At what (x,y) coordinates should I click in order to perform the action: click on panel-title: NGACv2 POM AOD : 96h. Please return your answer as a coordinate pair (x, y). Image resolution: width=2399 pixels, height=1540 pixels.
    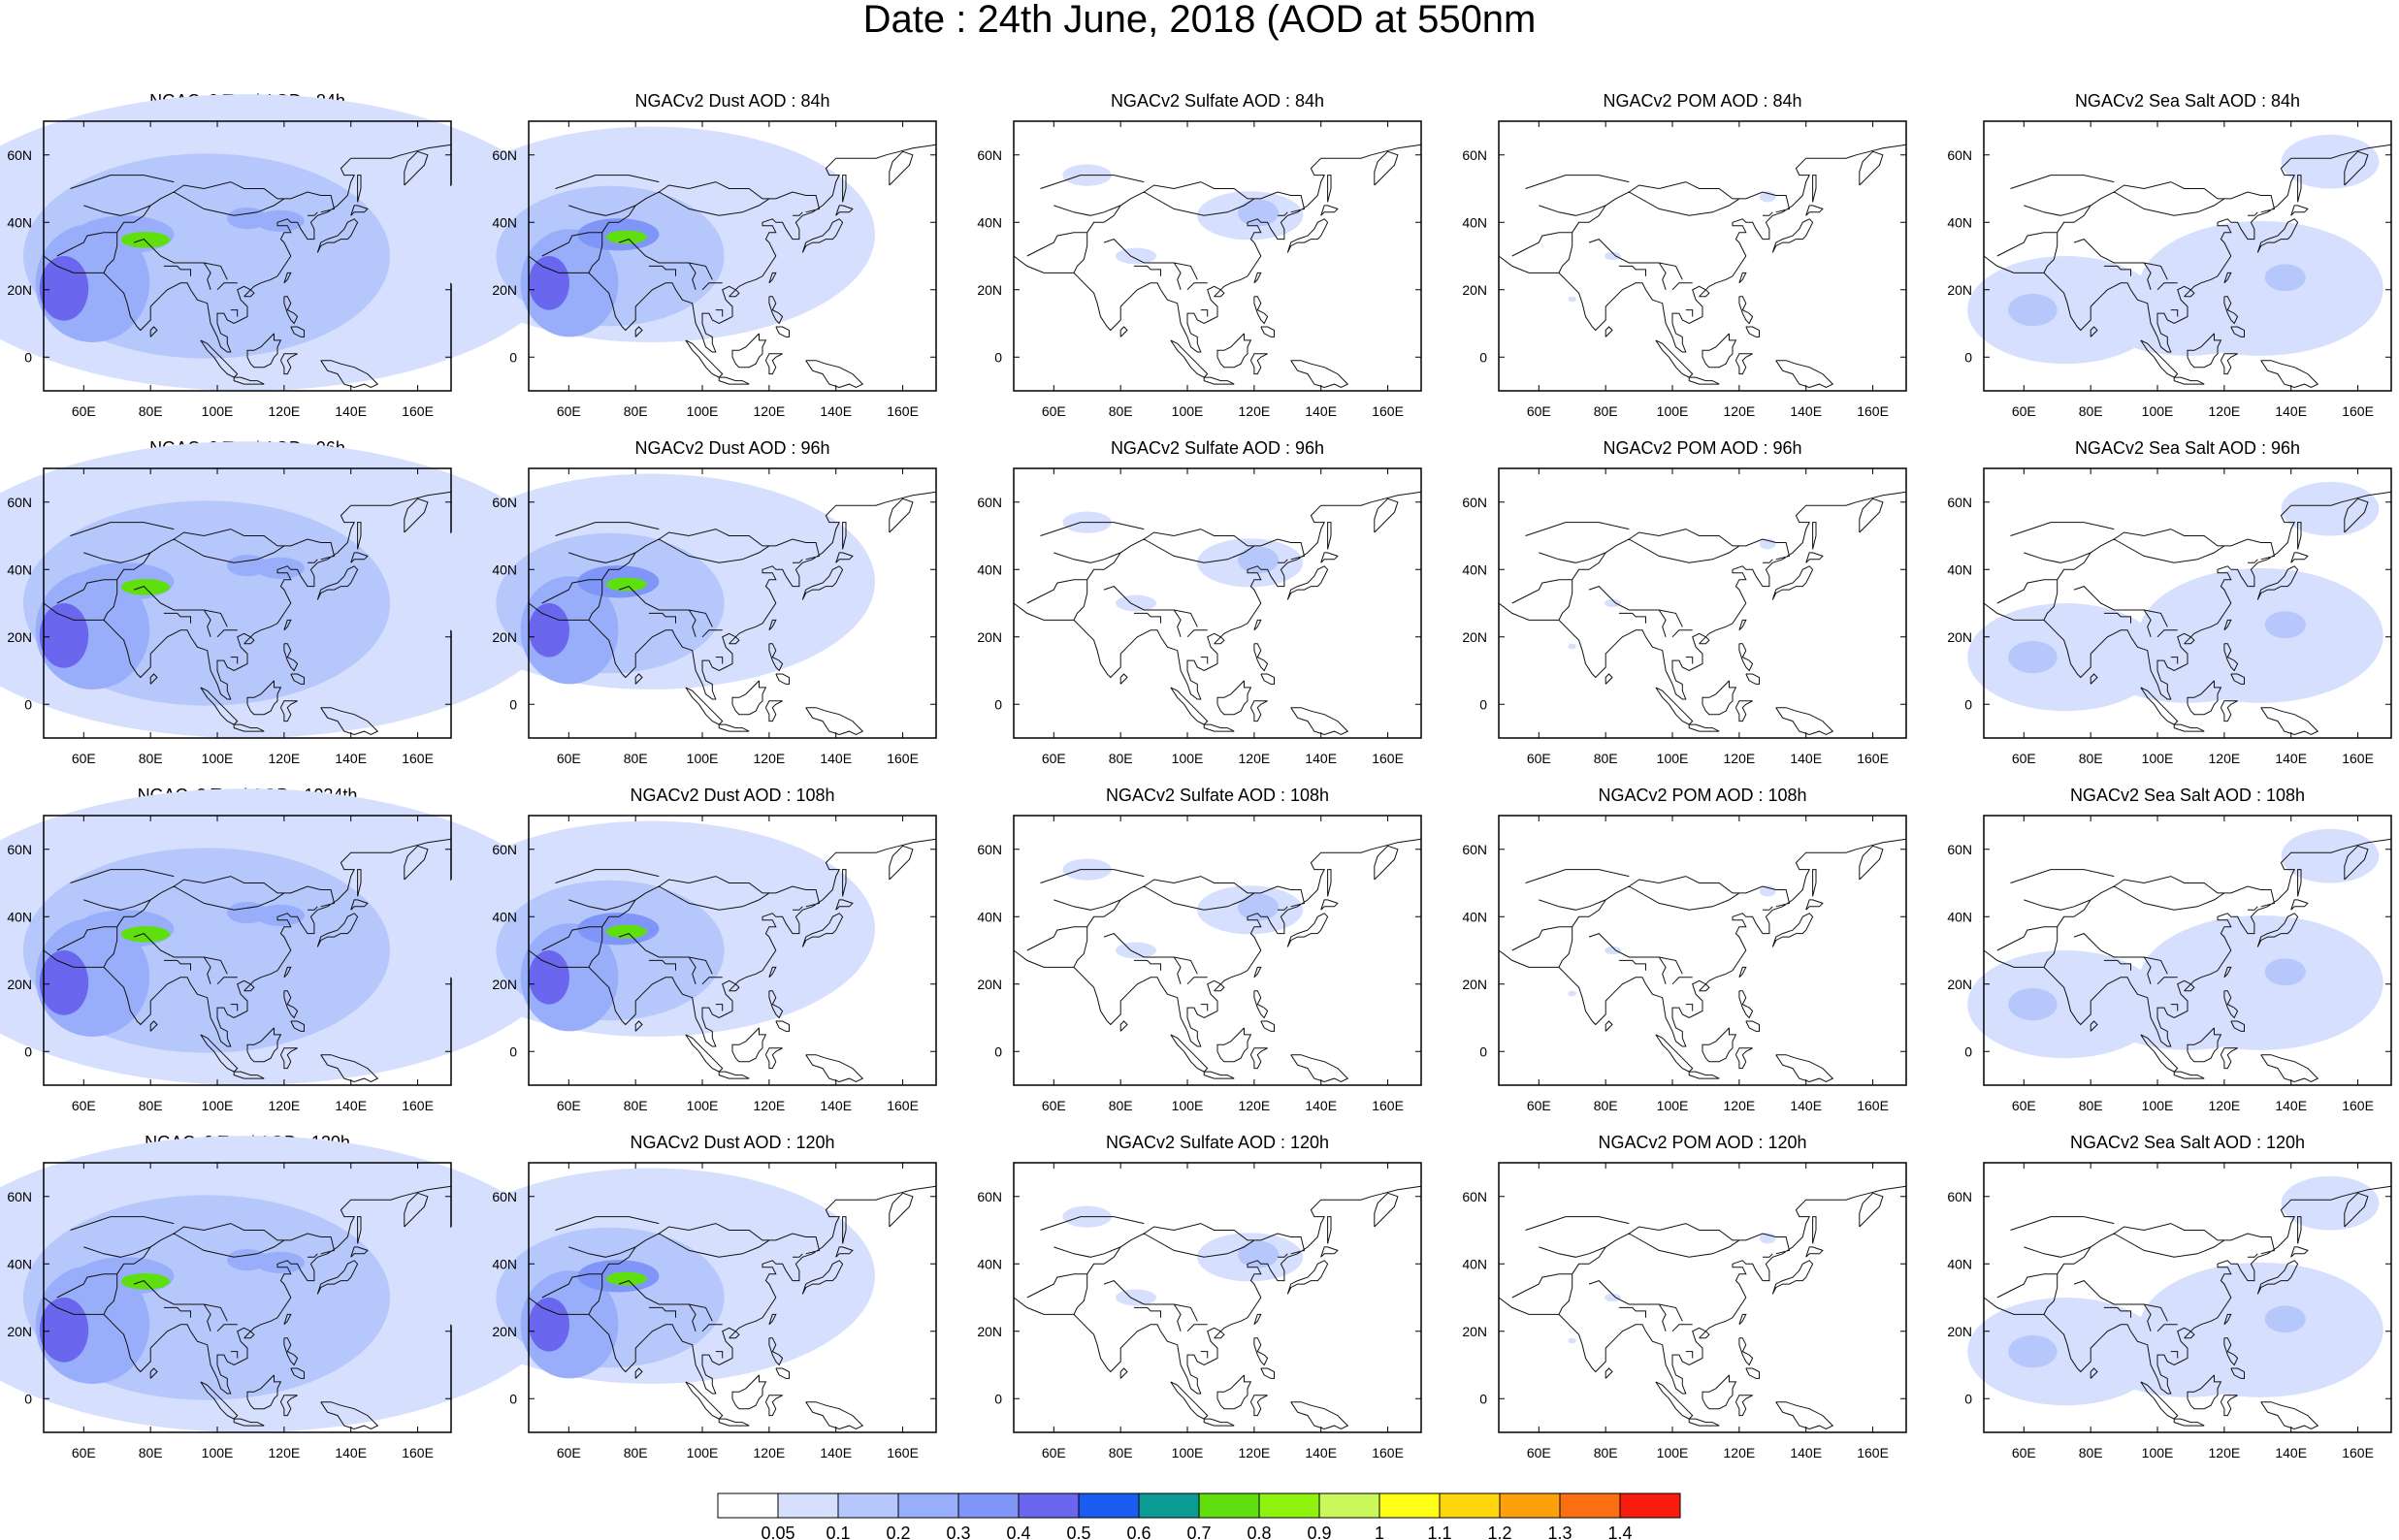
    Looking at the image, I should click on (1702, 448).